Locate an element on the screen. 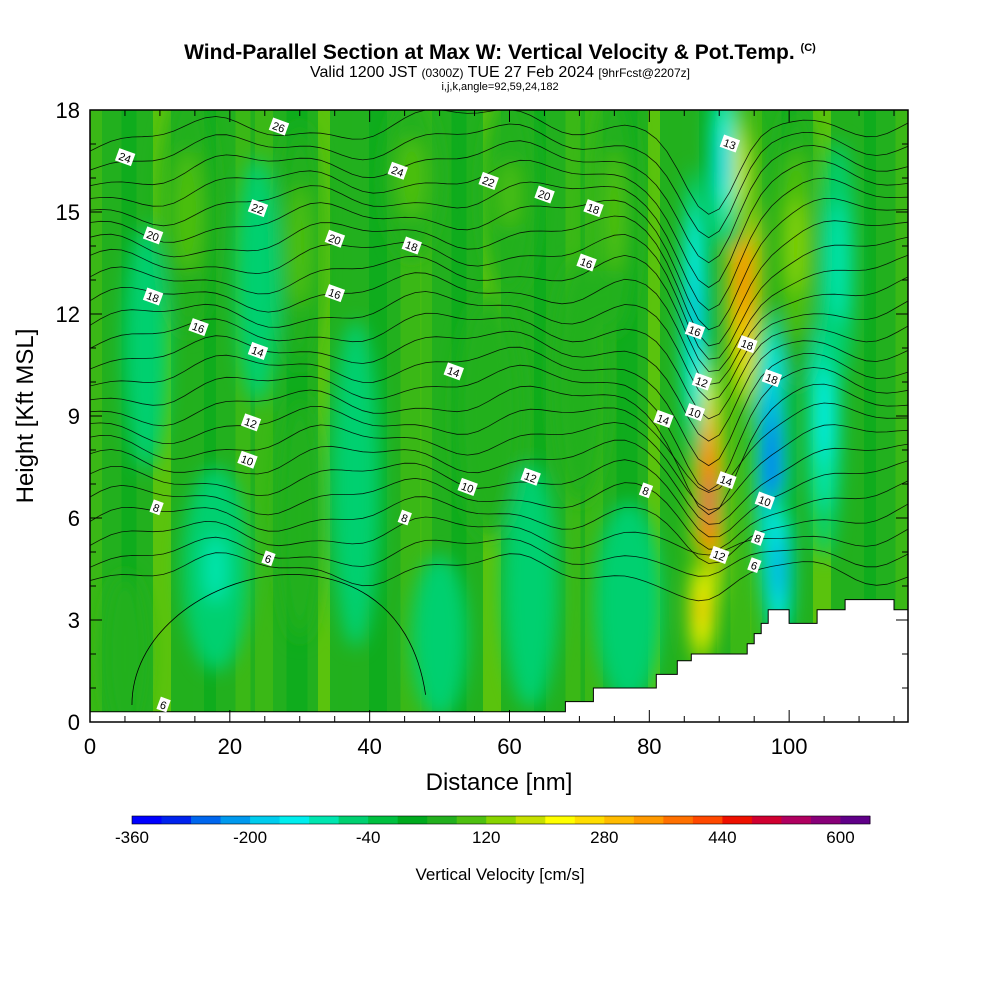 The height and width of the screenshot is (1000, 1000). theta-label: 13 is located at coordinates (730, 143).